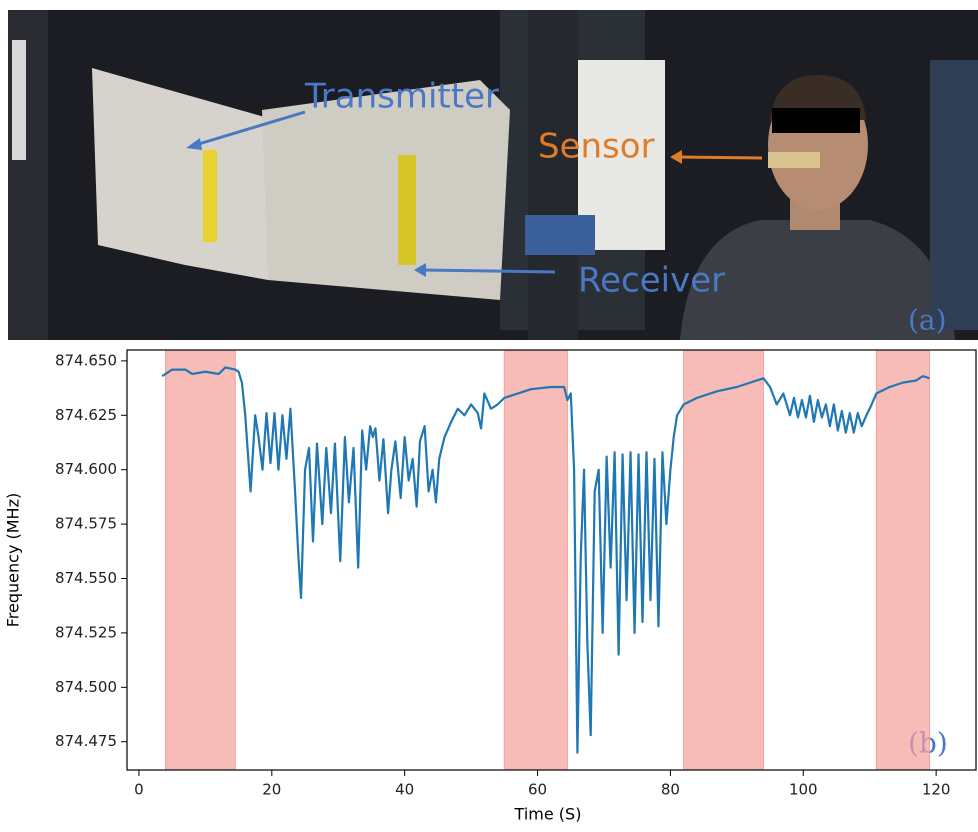 Image resolution: width=978 pixels, height=832 pixels. What do you see at coordinates (180, 174) in the screenshot?
I see `transmitter-panel` at bounding box center [180, 174].